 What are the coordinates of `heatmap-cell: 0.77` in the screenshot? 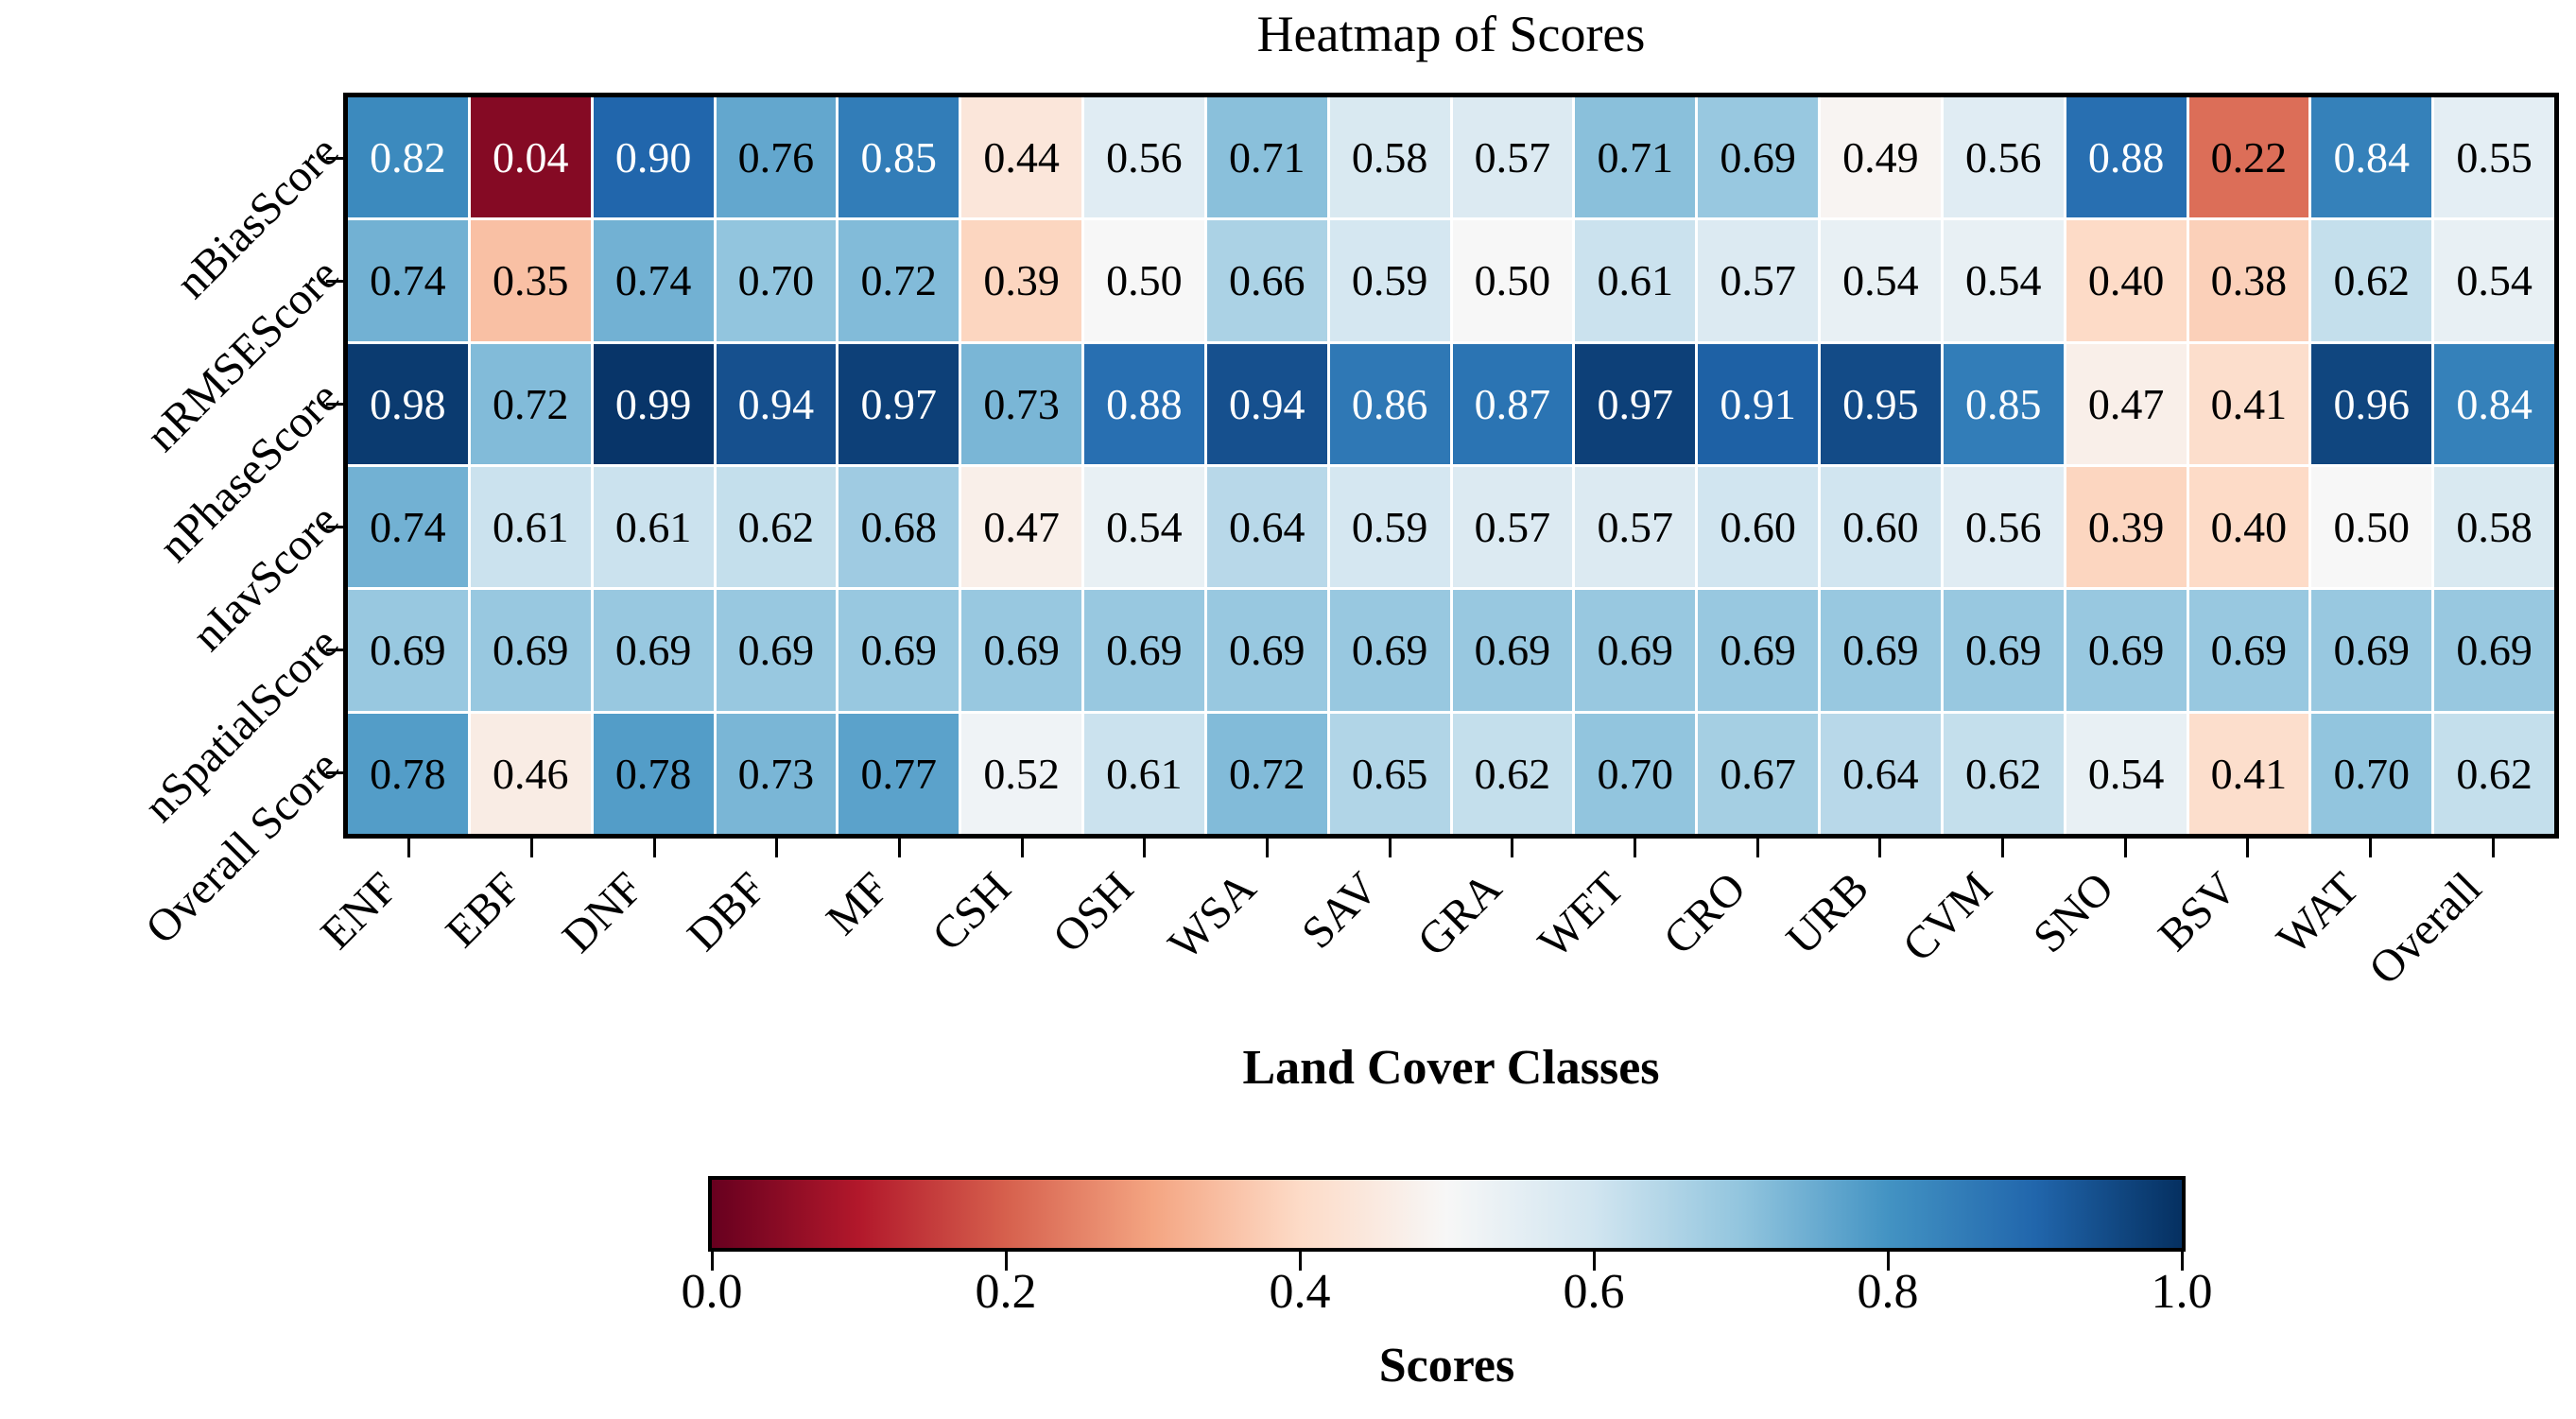 It's located at (899, 774).